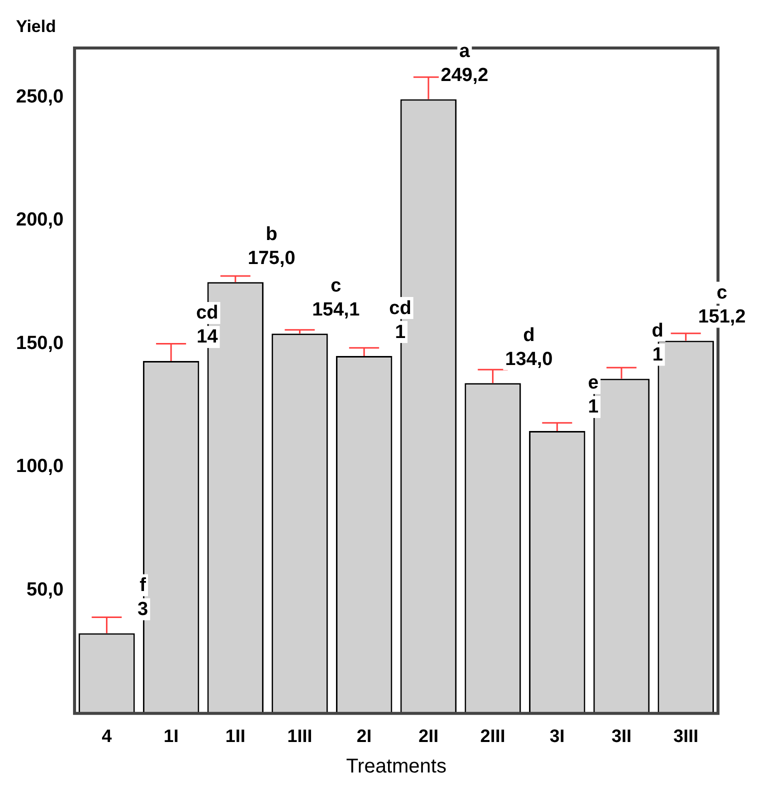 This screenshot has width=779, height=795. Describe the element at coordinates (40, 467) in the screenshot. I see `y-tick-label: 100,0` at that location.